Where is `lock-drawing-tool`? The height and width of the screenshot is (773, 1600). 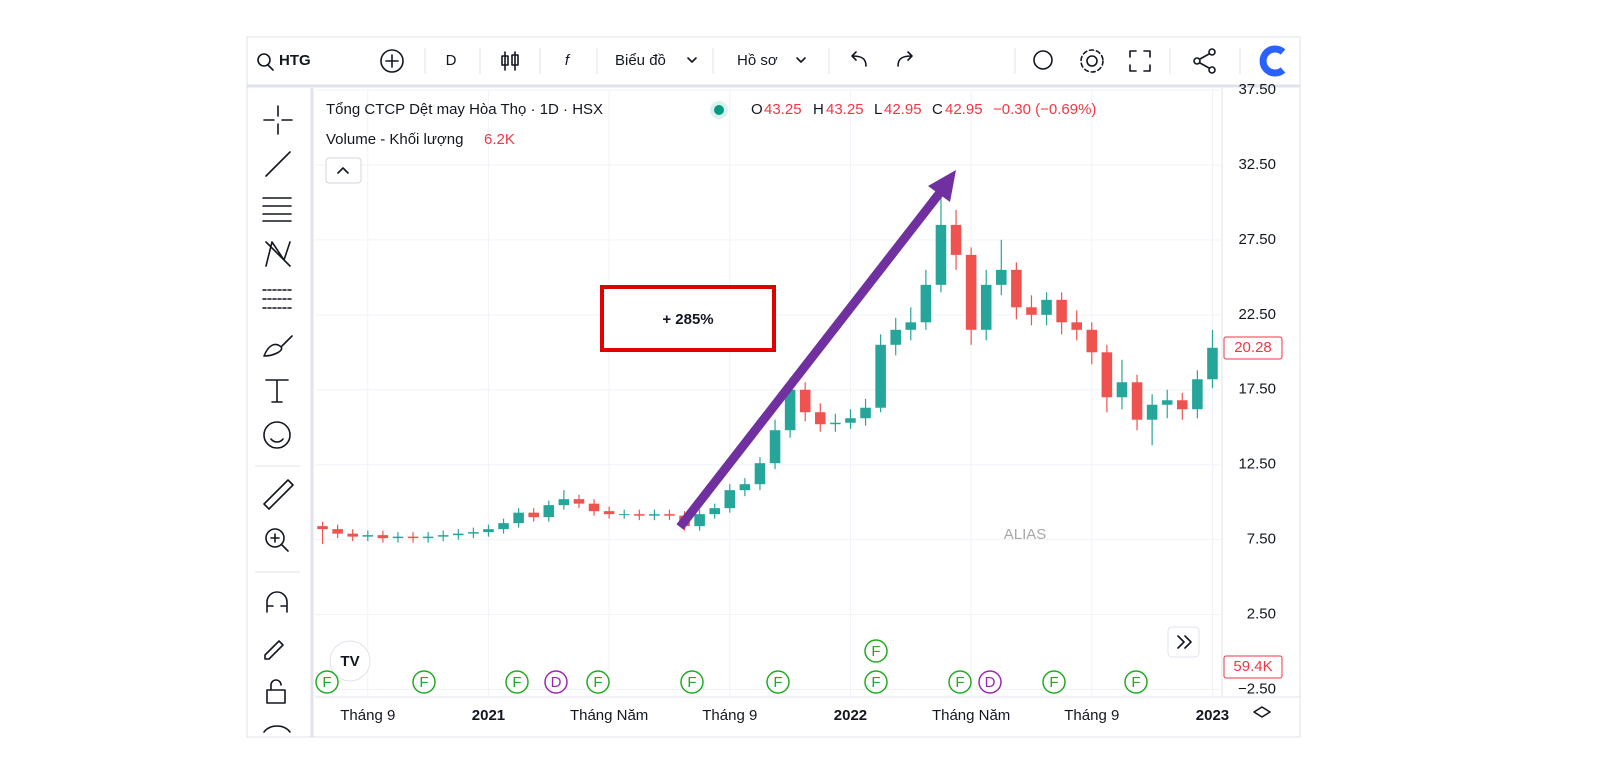 lock-drawing-tool is located at coordinates (274, 650).